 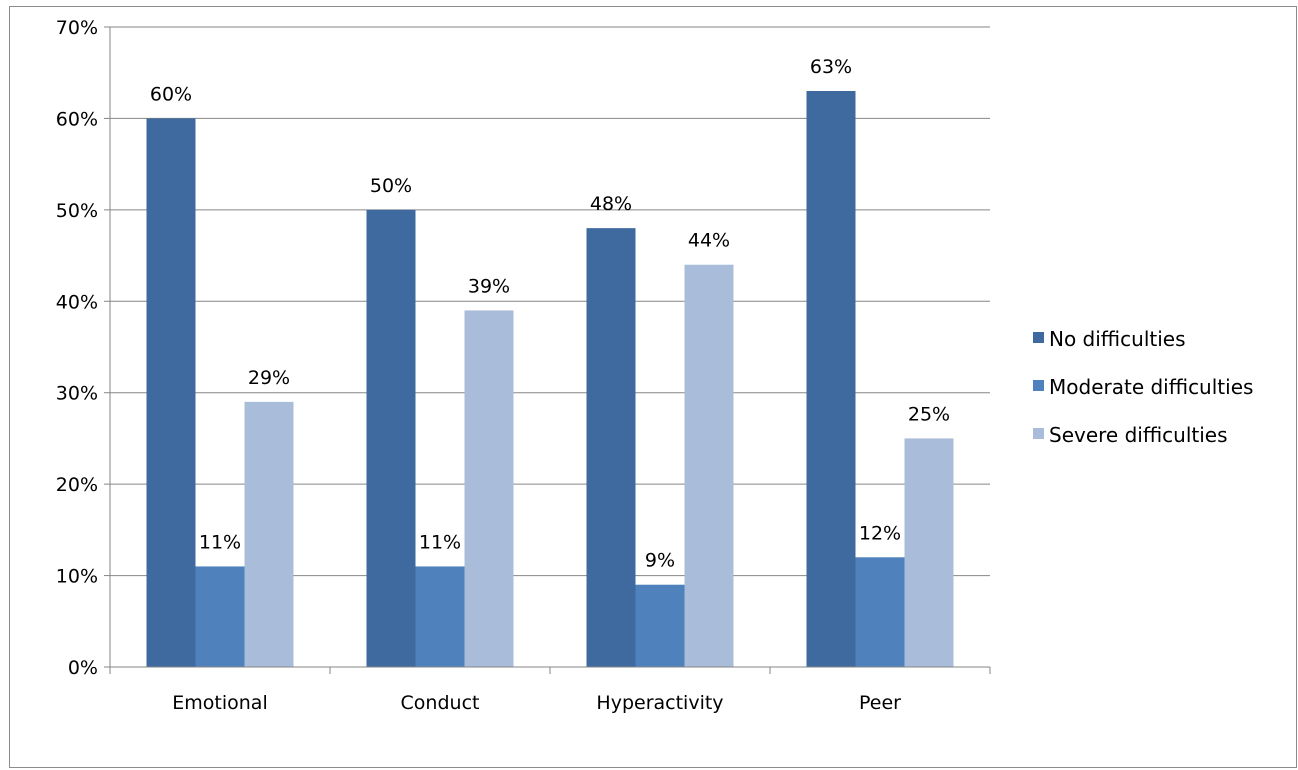 What do you see at coordinates (219, 703) in the screenshot?
I see `x-tick-label: Emotional` at bounding box center [219, 703].